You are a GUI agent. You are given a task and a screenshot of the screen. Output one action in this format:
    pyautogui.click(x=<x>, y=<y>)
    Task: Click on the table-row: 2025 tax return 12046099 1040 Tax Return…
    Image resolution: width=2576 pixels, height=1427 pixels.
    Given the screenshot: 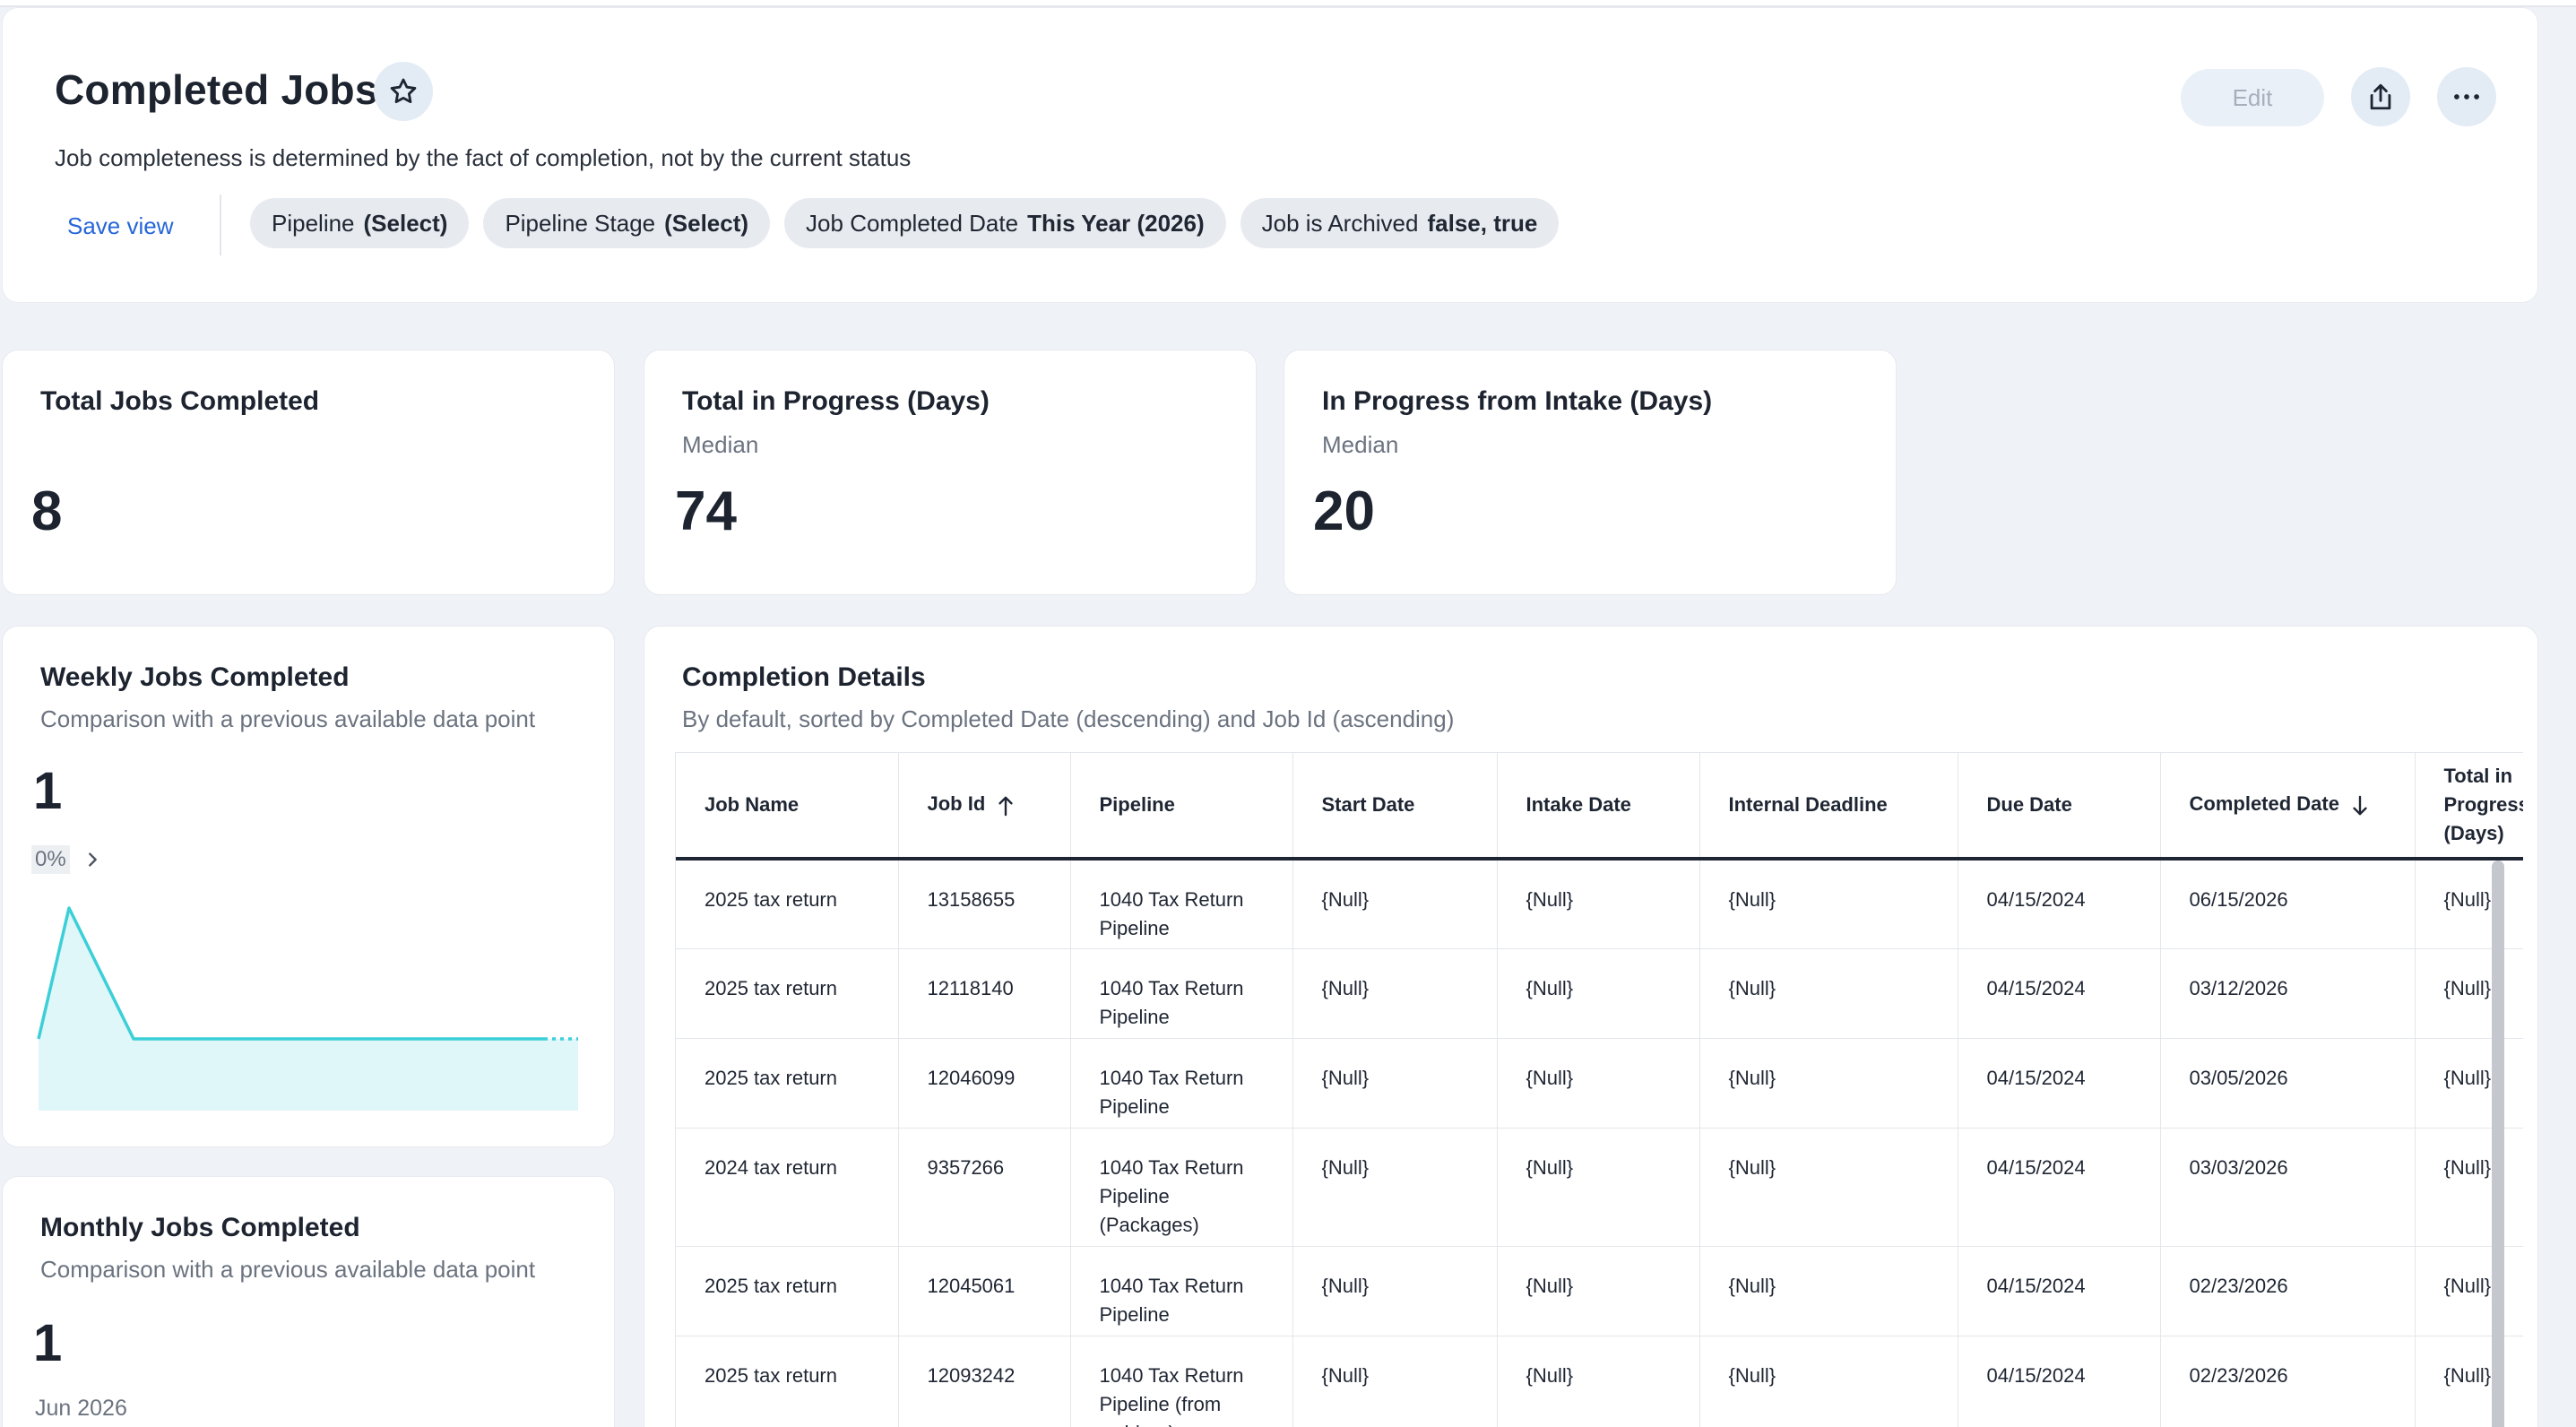 What is the action you would take?
    pyautogui.click(x=1599, y=1083)
    